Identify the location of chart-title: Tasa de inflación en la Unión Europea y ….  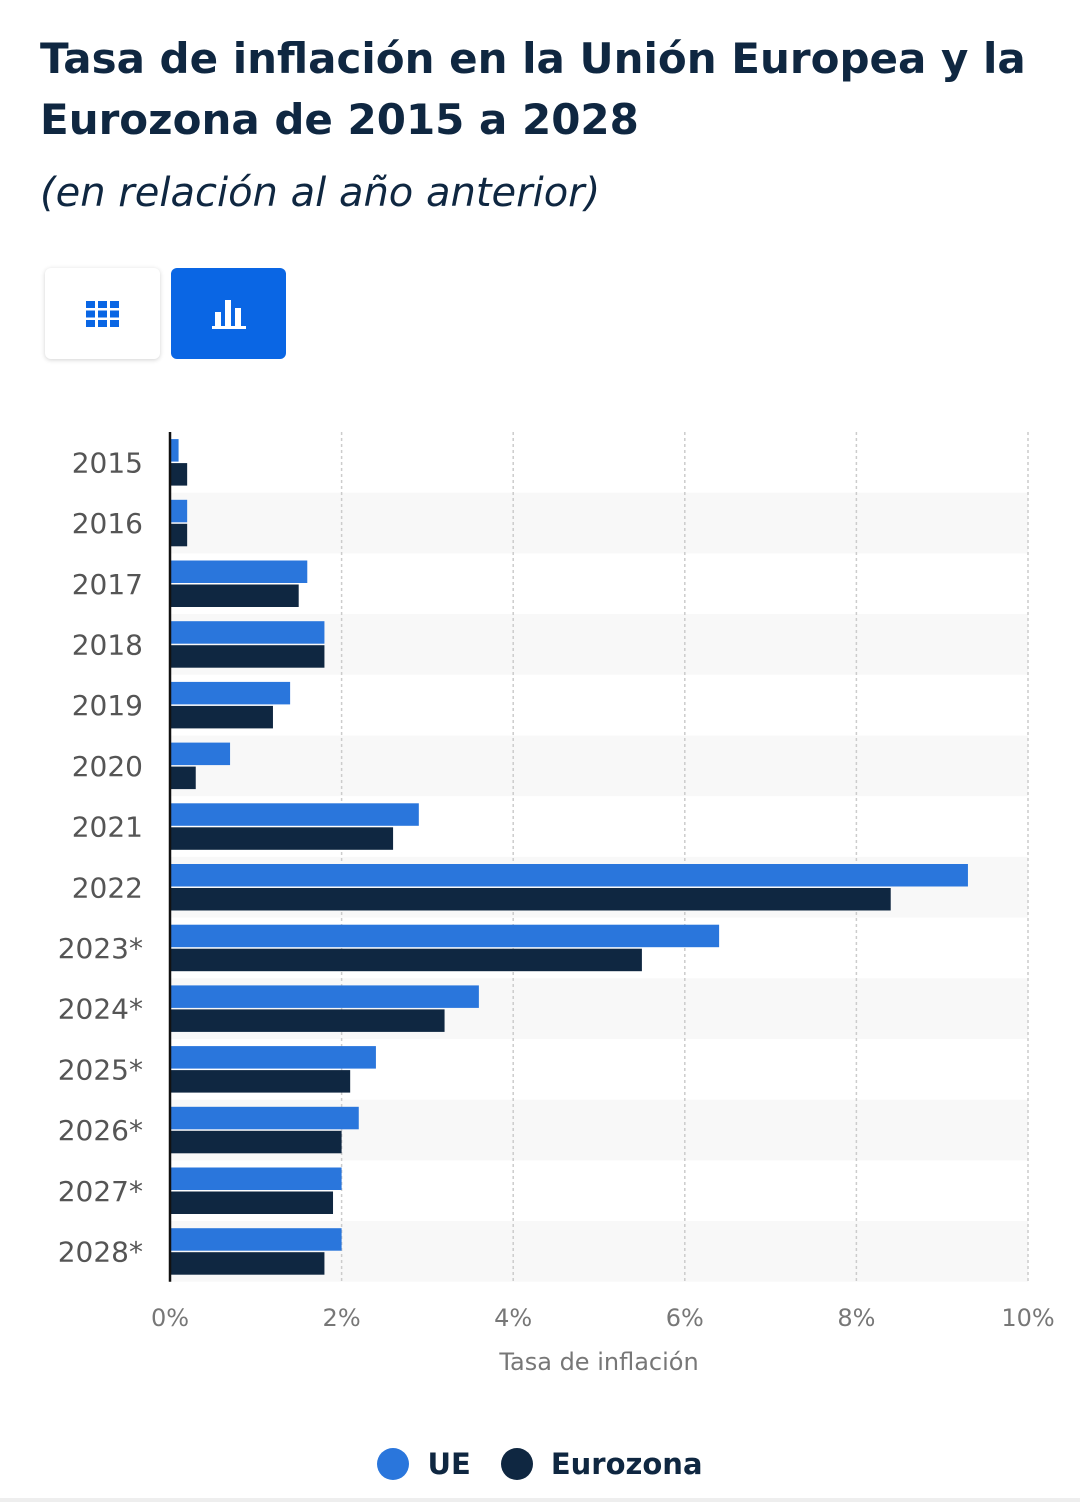
(533, 89).